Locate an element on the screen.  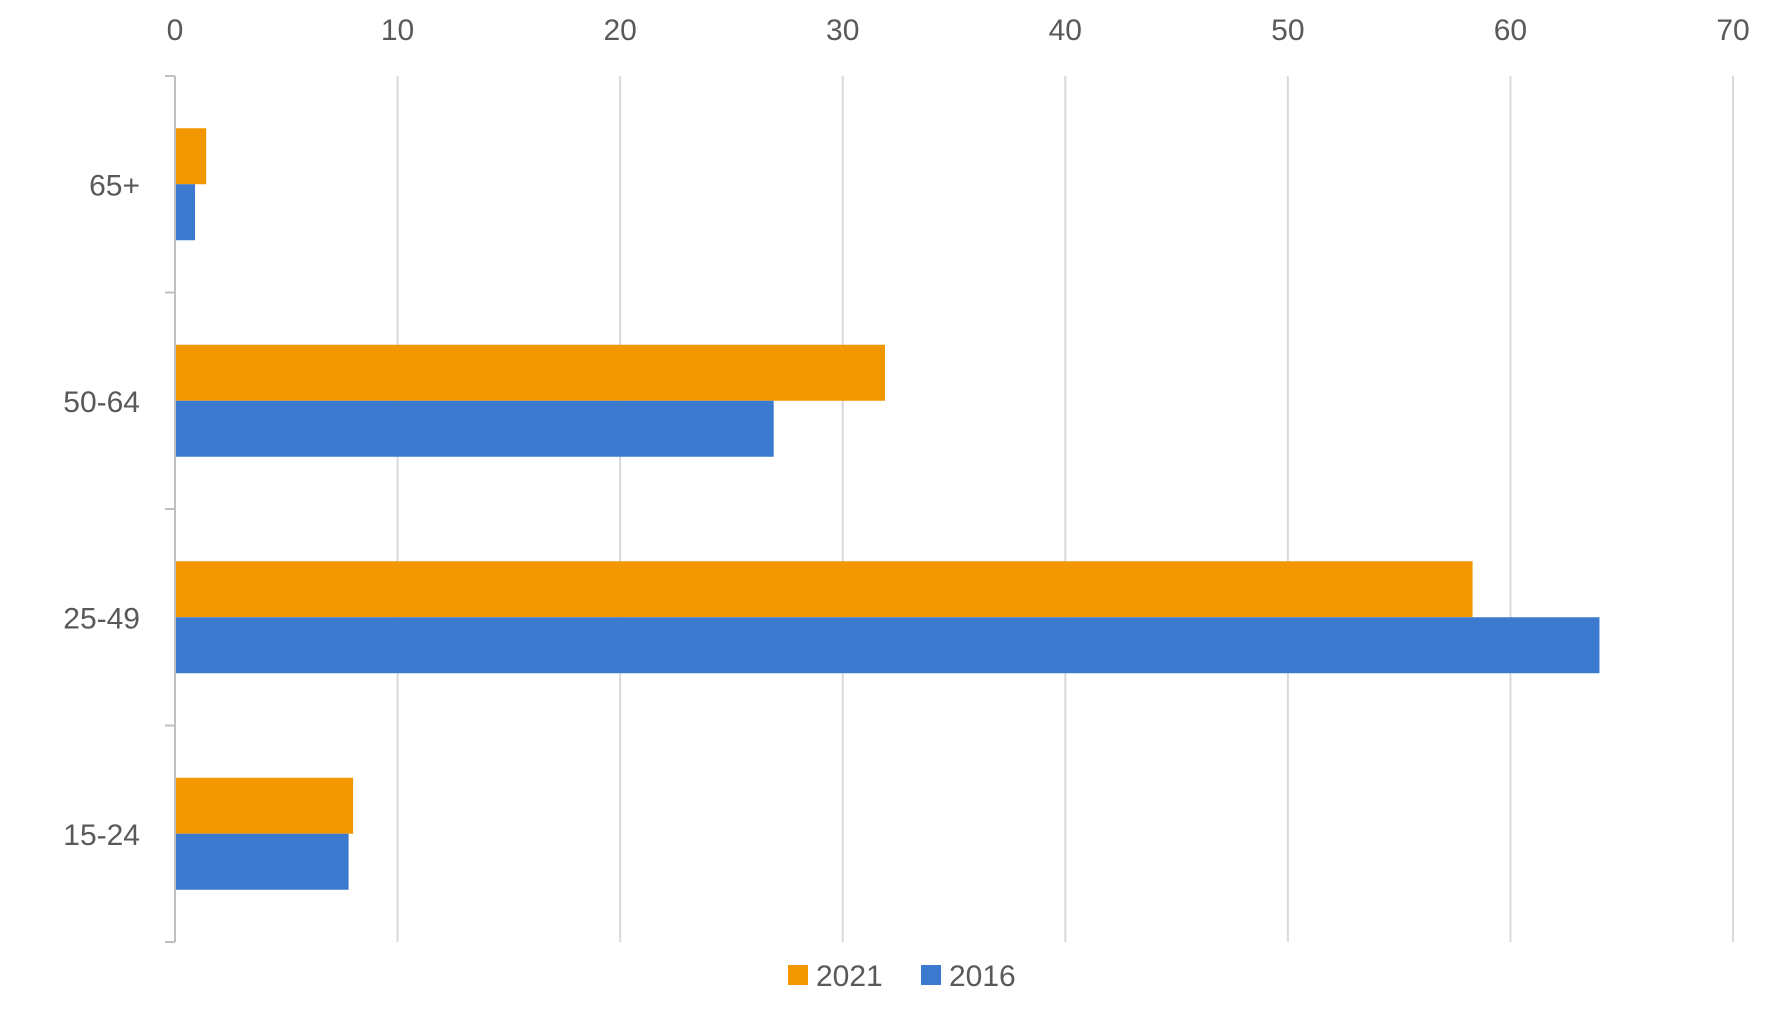
category-label: 15-24 is located at coordinates (101, 835).